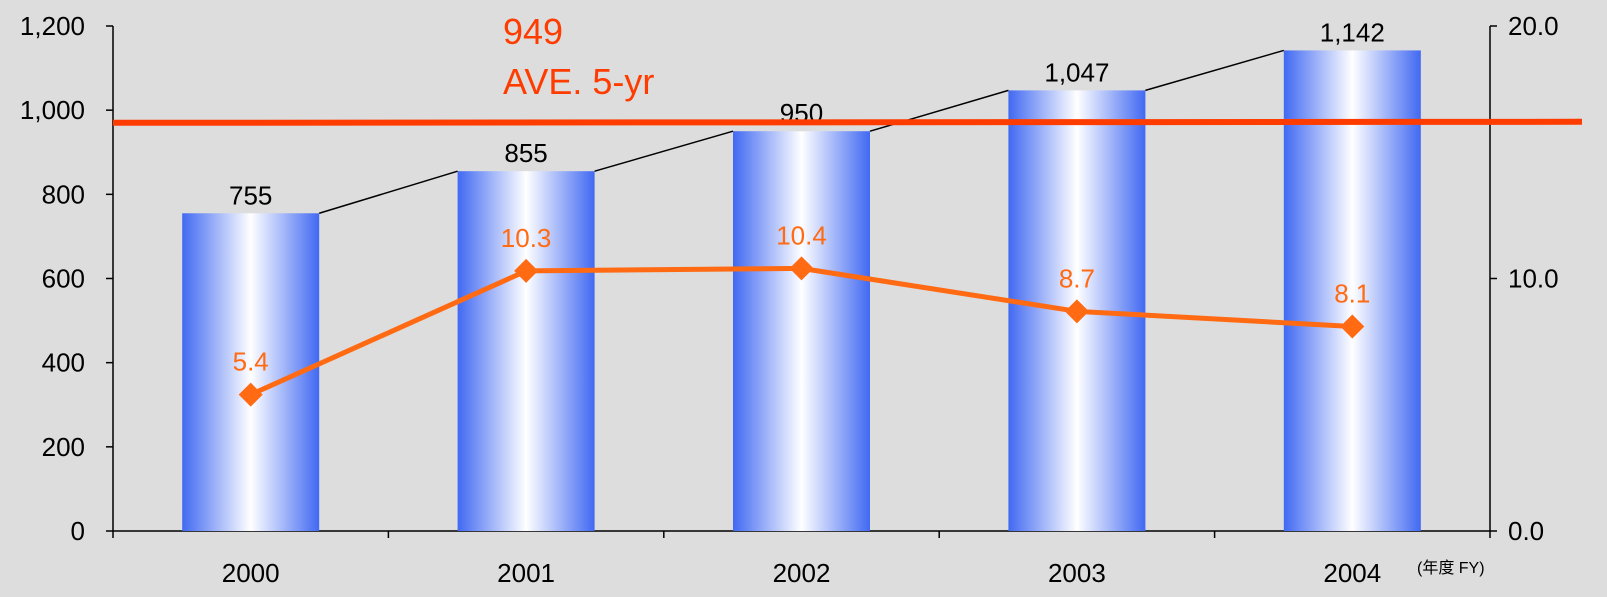 Image resolution: width=1607 pixels, height=597 pixels. What do you see at coordinates (251, 362) in the screenshot?
I see `line-data-label: 5.4` at bounding box center [251, 362].